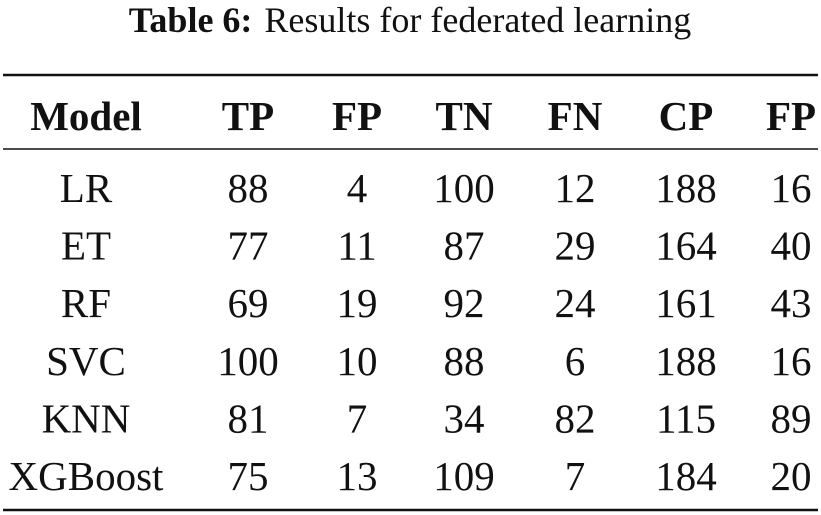 The height and width of the screenshot is (515, 821). What do you see at coordinates (575, 188) in the screenshot?
I see `cell: 12` at bounding box center [575, 188].